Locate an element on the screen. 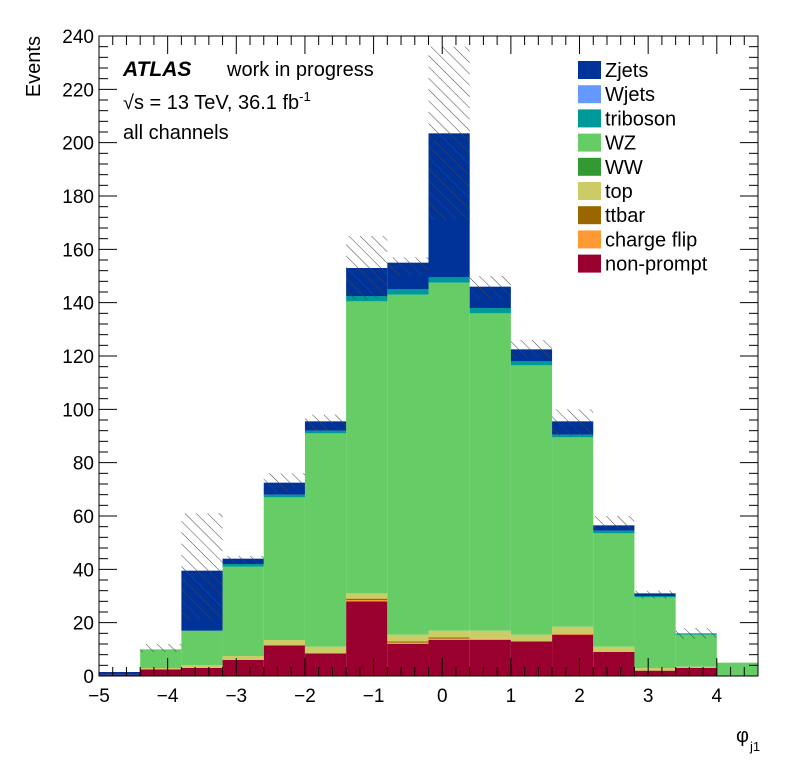  legend-label-triboson: triboson is located at coordinates (640, 119).